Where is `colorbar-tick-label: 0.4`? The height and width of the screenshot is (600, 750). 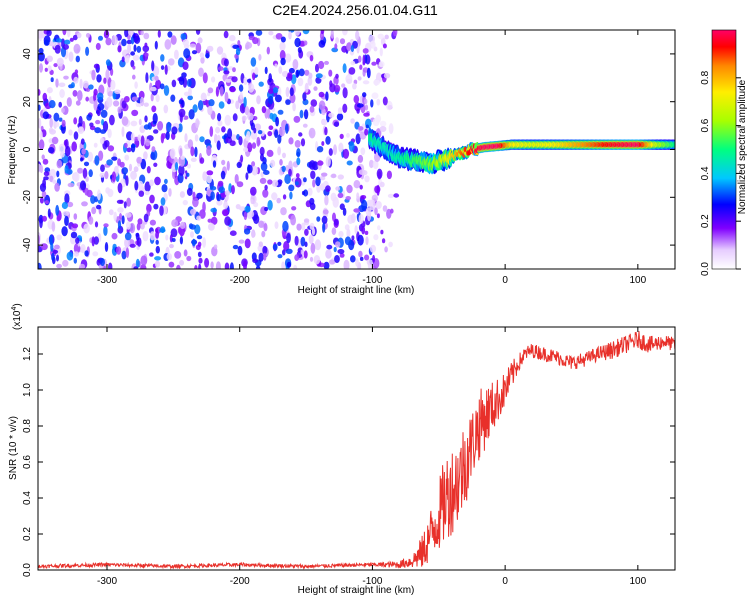
colorbar-tick-label: 0.4 is located at coordinates (705, 173).